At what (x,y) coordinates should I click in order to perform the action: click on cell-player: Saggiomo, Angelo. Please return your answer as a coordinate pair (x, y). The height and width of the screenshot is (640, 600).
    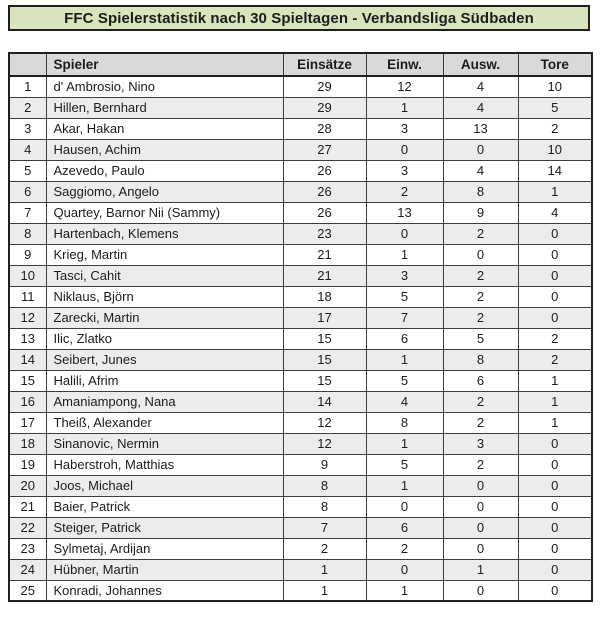
    Looking at the image, I should click on (164, 191).